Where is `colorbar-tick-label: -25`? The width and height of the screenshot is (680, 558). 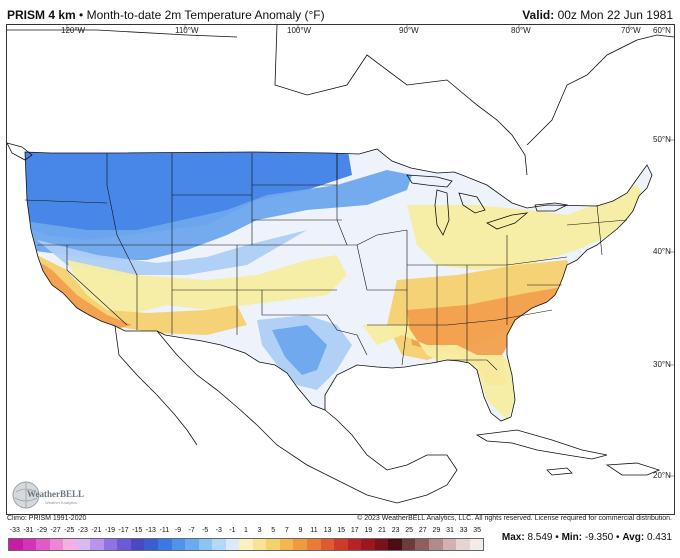
colorbar-tick-label: -25 is located at coordinates (69, 530).